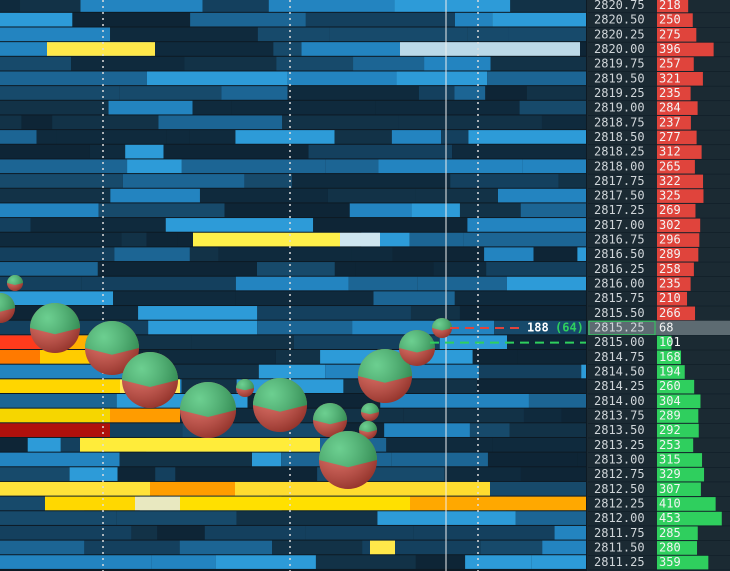 Image resolution: width=730 pixels, height=571 pixels. I want to click on size: 280, so click(670, 547).